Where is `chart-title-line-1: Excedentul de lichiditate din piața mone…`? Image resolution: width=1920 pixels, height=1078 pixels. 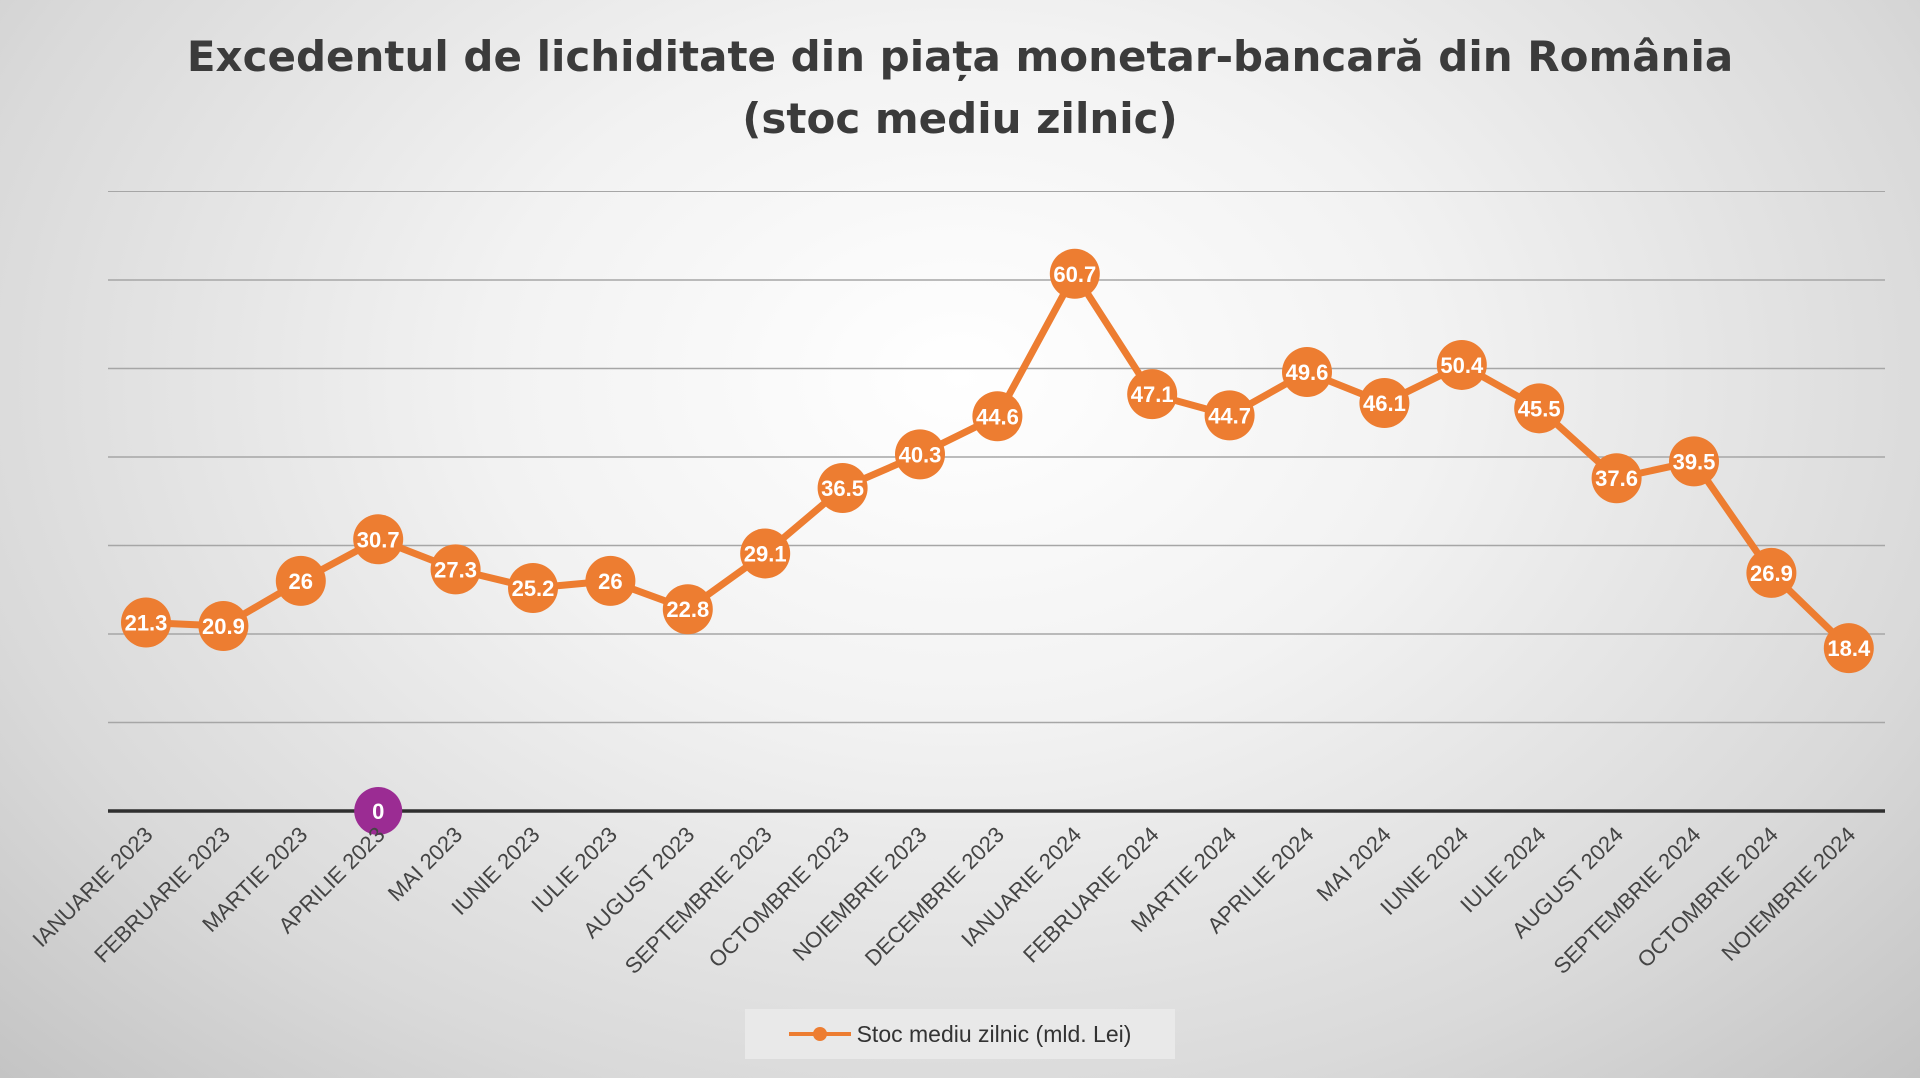
chart-title-line-1: Excedentul de lichiditate din piața mone… is located at coordinates (960, 56).